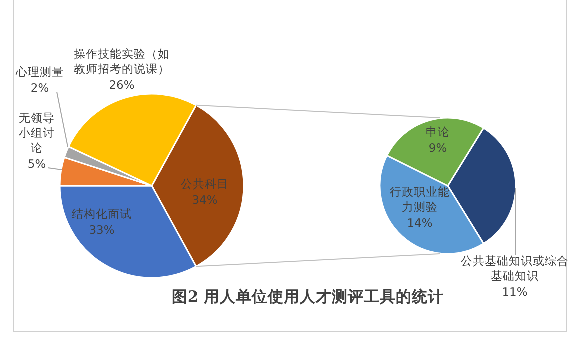 Image resolution: width=585 pixels, height=343 pixels. What do you see at coordinates (37, 133) in the screenshot?
I see `slice-label: 无领导小组讨论` at bounding box center [37, 133].